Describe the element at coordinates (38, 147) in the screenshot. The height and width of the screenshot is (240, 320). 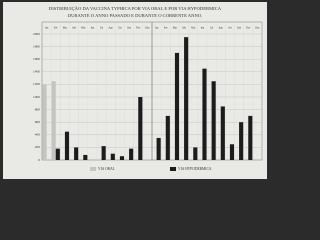
I see `y-tick-label: 200` at that location.